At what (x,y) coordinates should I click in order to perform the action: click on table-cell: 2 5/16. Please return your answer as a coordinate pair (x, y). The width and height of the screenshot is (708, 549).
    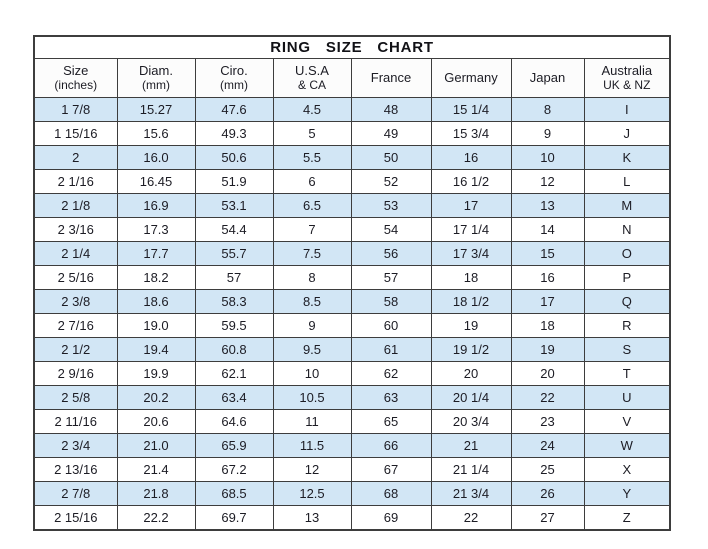
    Looking at the image, I should click on (75, 277).